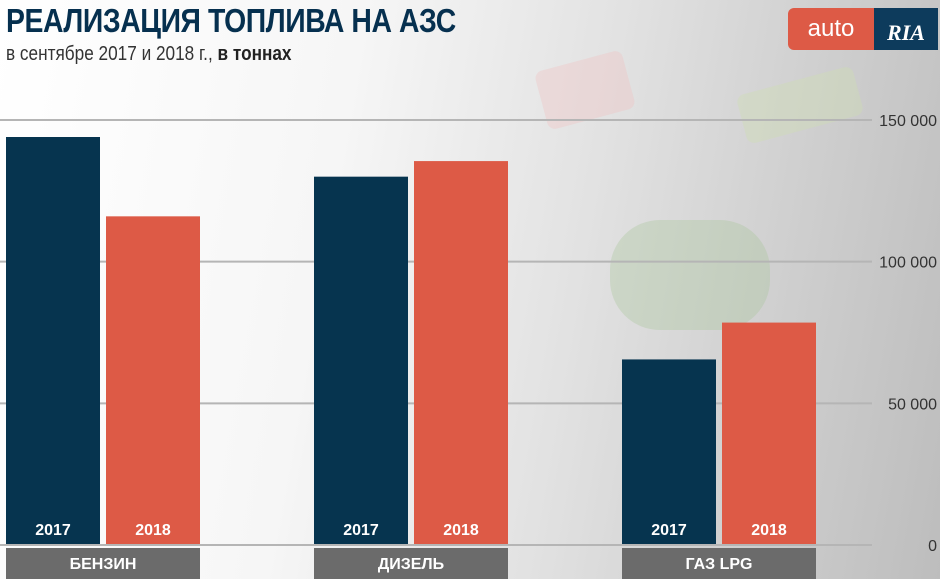  What do you see at coordinates (908, 121) in the screenshot?
I see `y-tick-label: 150 000` at bounding box center [908, 121].